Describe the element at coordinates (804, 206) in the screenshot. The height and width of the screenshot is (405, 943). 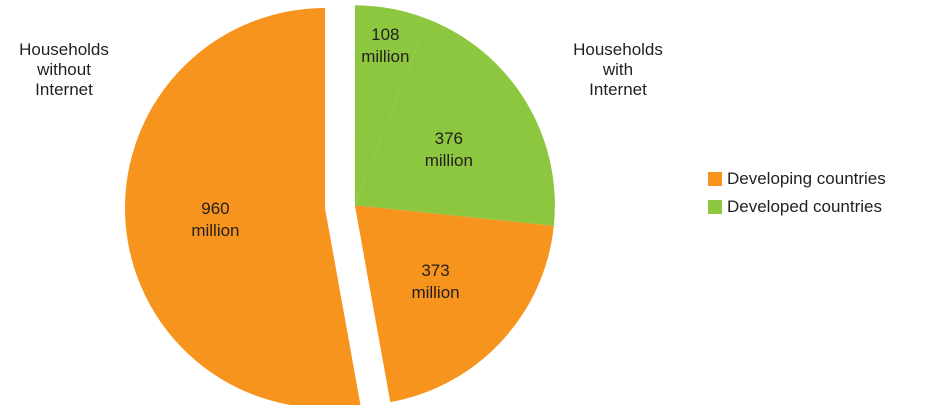
I see `legend-label: Developed countries` at that location.